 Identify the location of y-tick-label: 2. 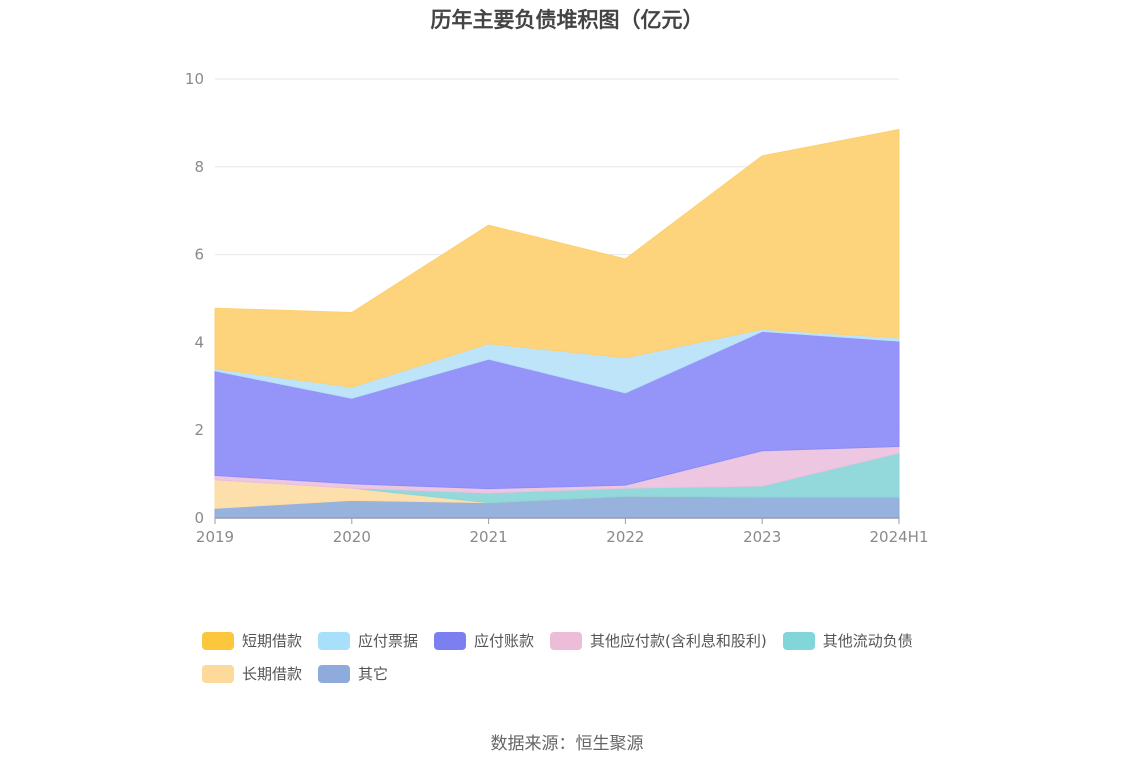
(199, 430).